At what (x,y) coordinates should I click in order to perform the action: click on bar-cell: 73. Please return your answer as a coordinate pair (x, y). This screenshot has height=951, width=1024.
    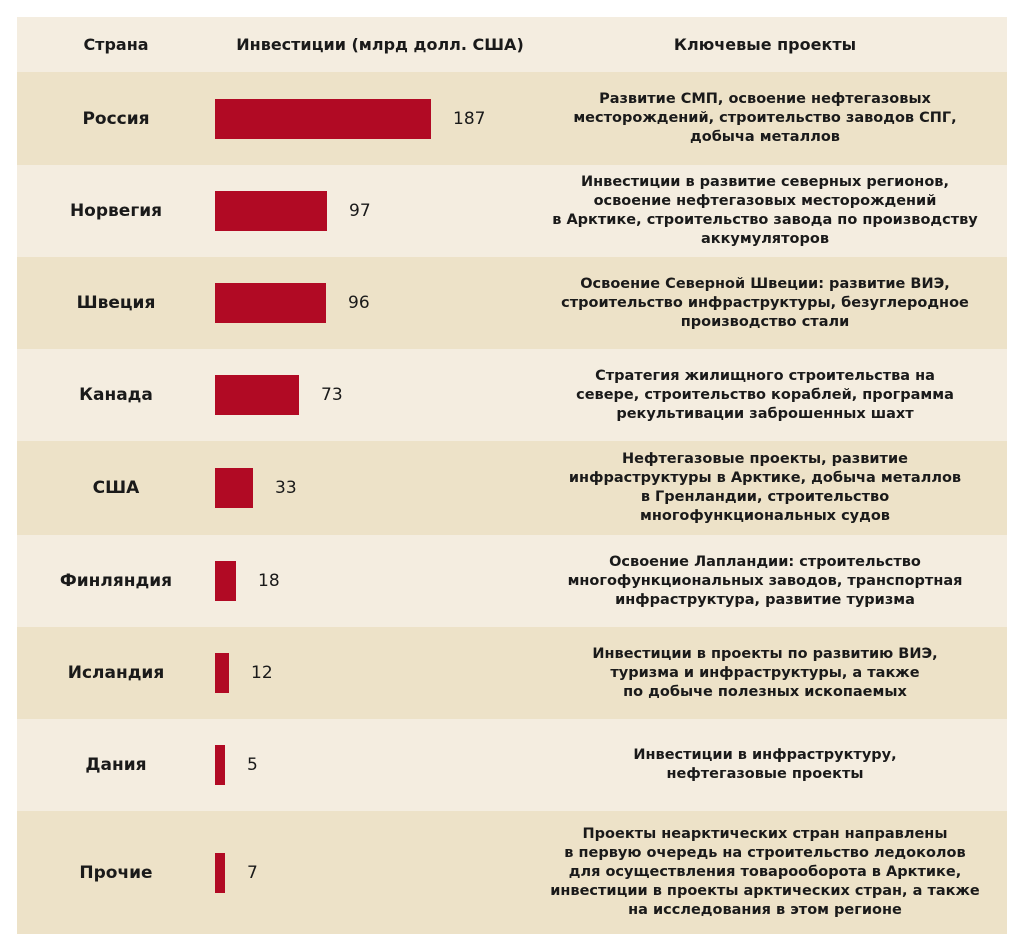
    Looking at the image, I should click on (380, 395).